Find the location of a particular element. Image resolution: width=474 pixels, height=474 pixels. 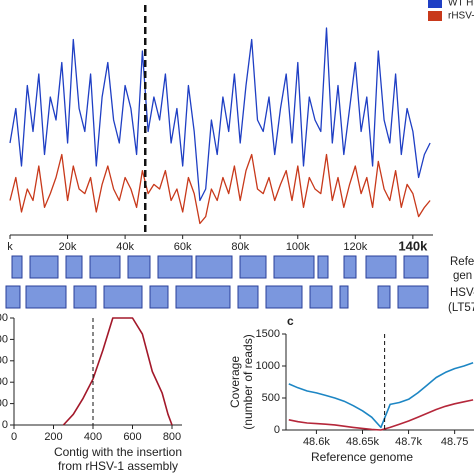

y-tick-label: 500 is located at coordinates (271, 398).